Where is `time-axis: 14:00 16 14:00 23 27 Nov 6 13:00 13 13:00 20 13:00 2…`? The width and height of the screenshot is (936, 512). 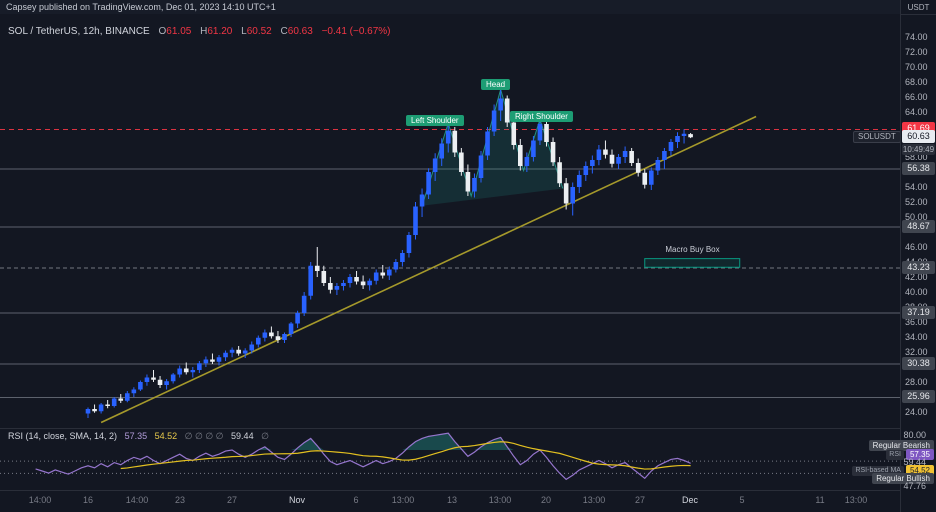 time-axis: 14:00 16 14:00 23 27 Nov 6 13:00 13 13:00 20 13:00 2… is located at coordinates (450, 501).